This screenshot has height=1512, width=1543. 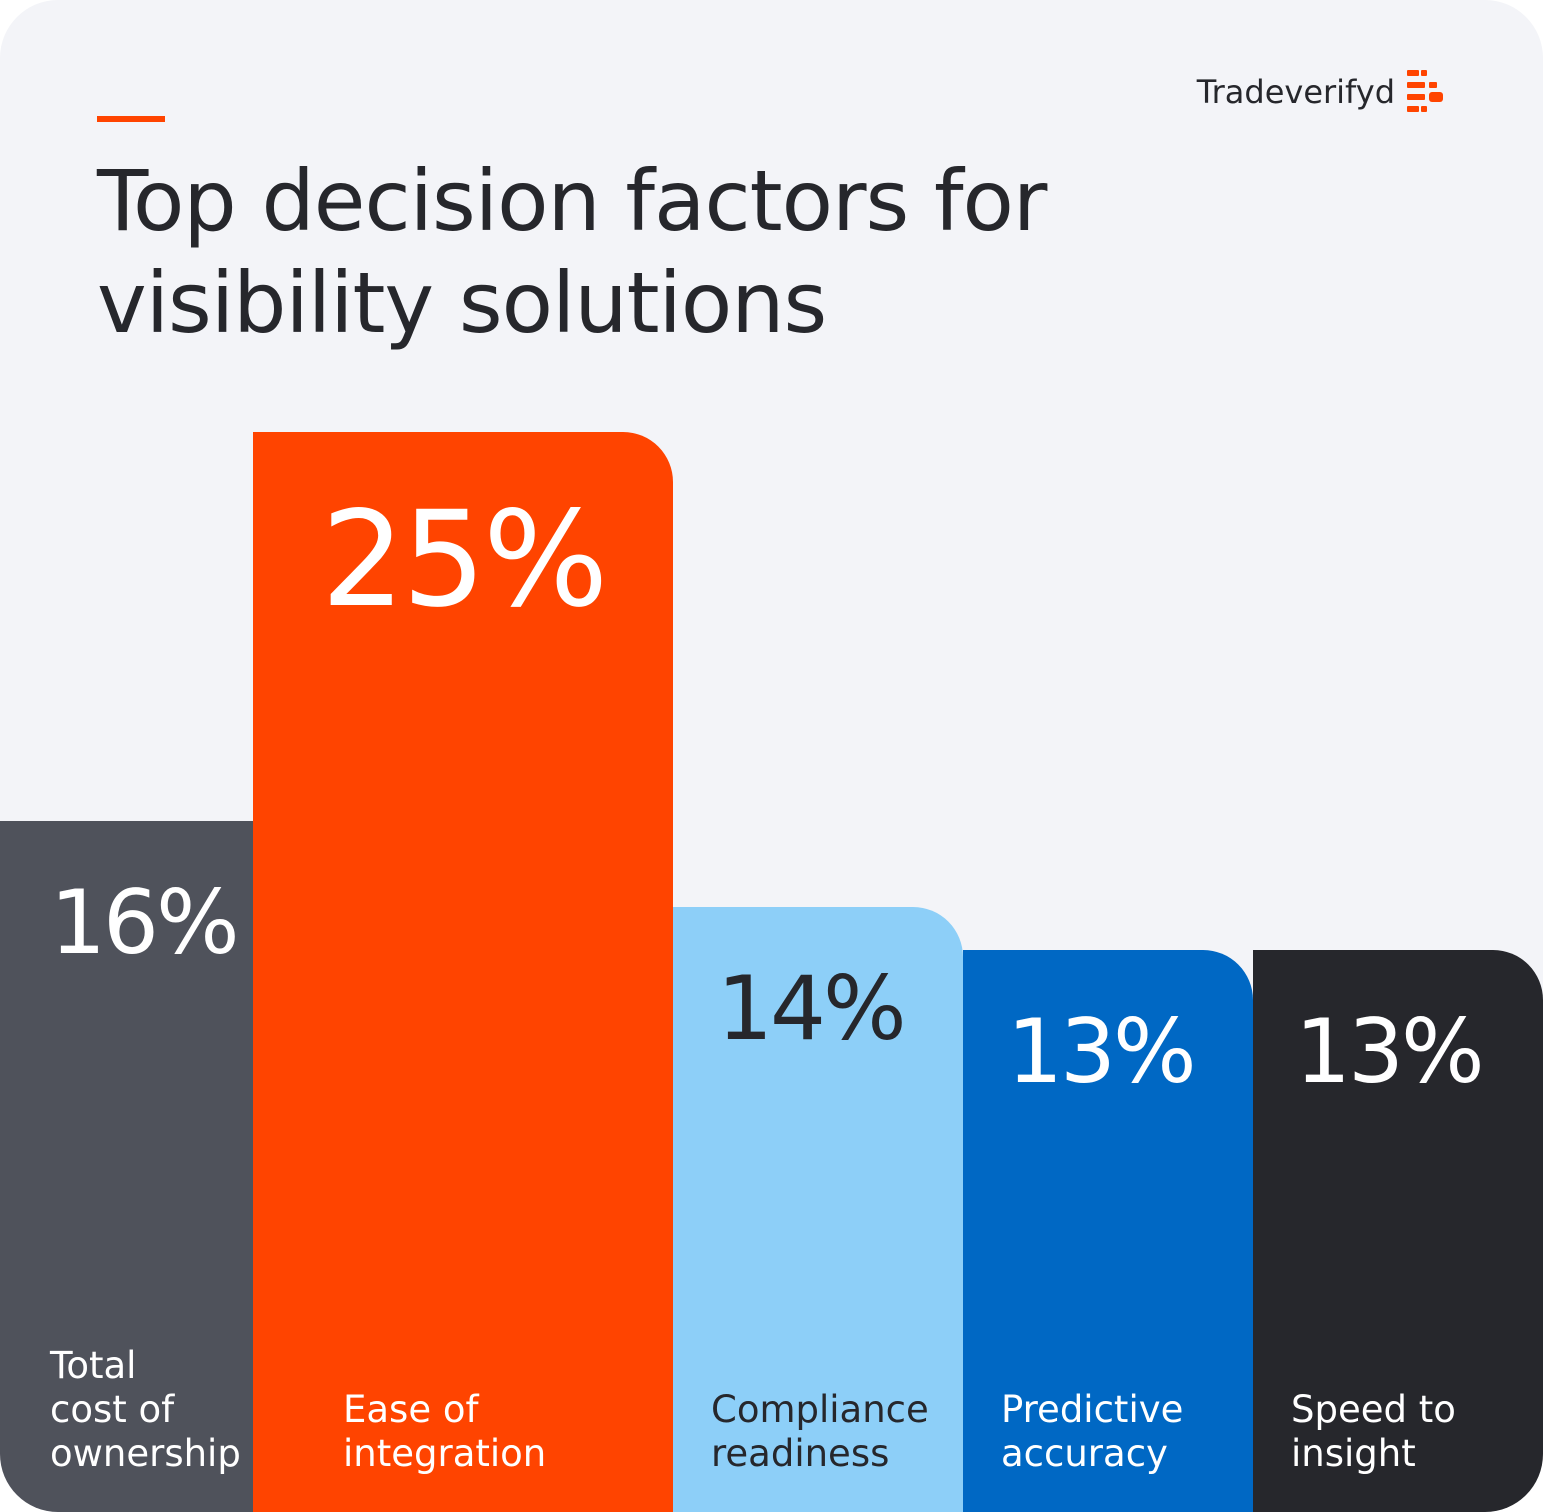 What do you see at coordinates (145, 922) in the screenshot?
I see `bar-value-label: 16%` at bounding box center [145, 922].